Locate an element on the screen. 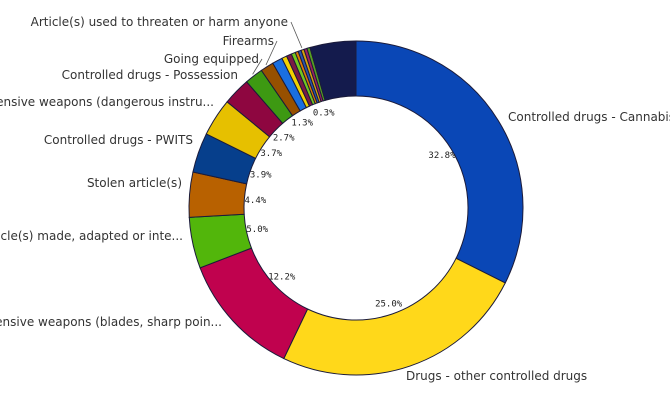 This screenshot has width=670, height=407. percent-label: 12.2% is located at coordinates (282, 277).